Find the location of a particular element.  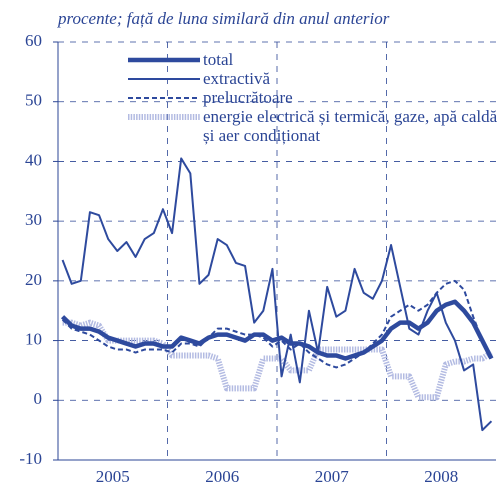

y-tick-label: 40 is located at coordinates (33, 159).